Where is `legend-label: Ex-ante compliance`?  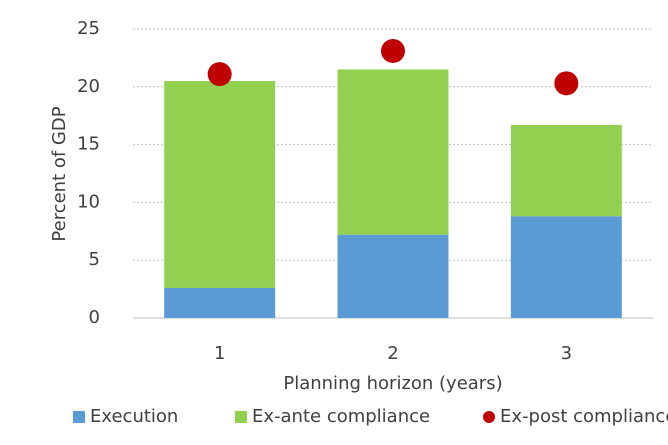 legend-label: Ex-ante compliance is located at coordinates (341, 416).